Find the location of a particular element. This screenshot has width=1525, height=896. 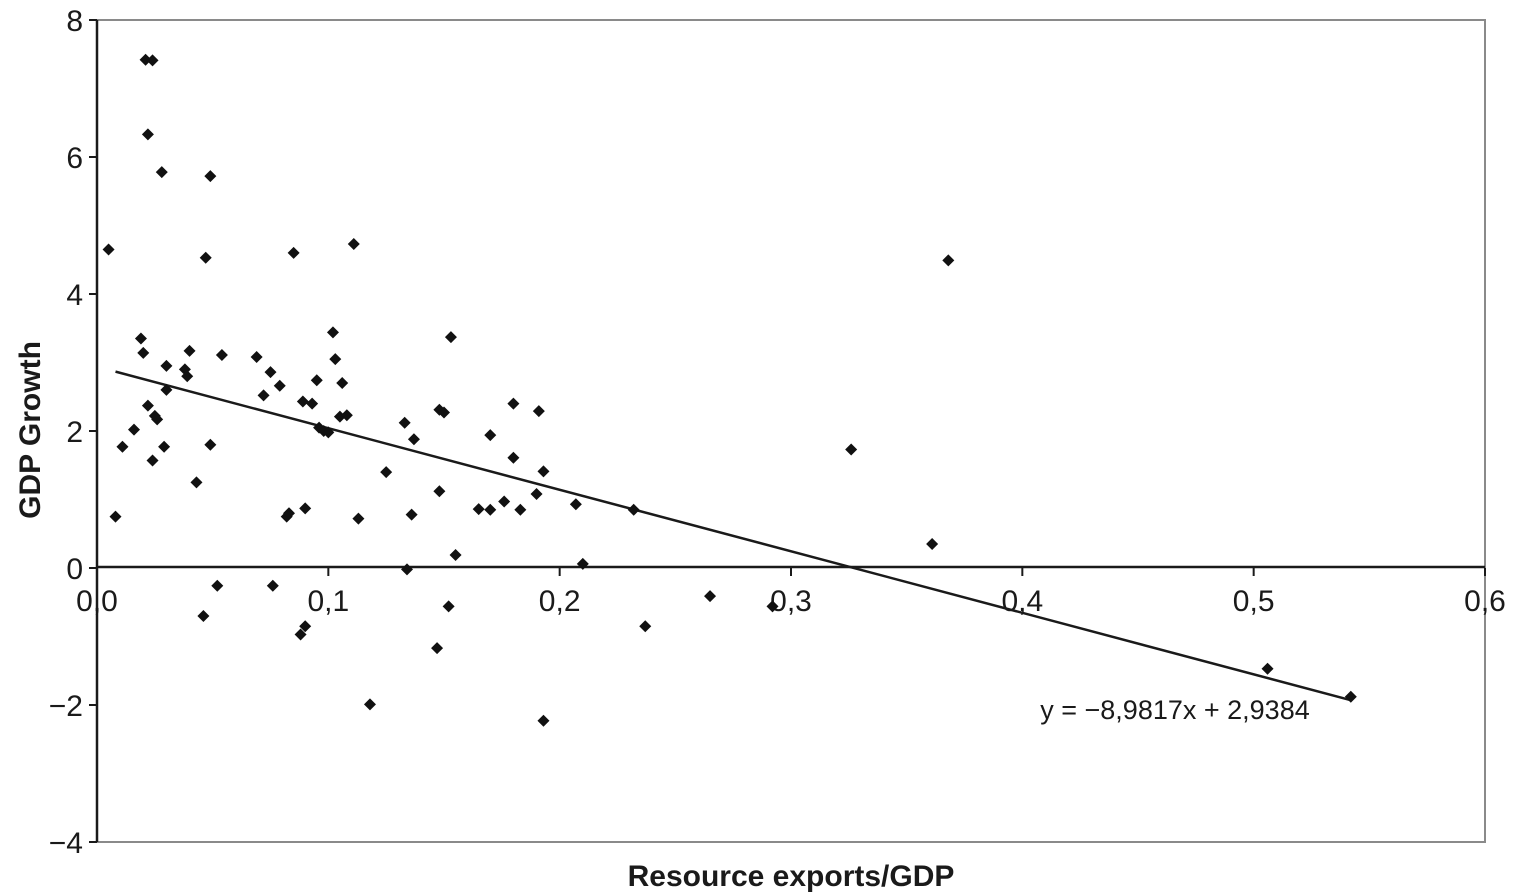

y-axis-ticks: 8 6 4 2 0 −2 −4 is located at coordinates (73, 432).